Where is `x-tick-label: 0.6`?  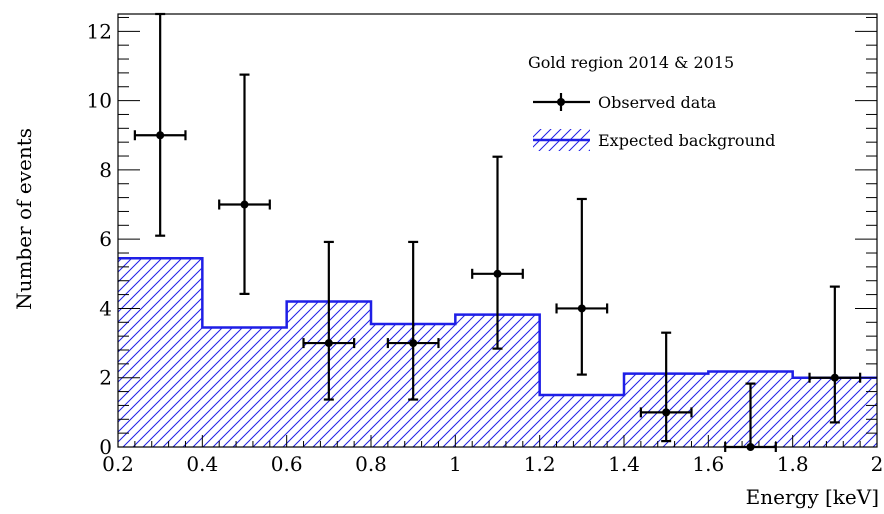 x-tick-label: 0.6 is located at coordinates (287, 464).